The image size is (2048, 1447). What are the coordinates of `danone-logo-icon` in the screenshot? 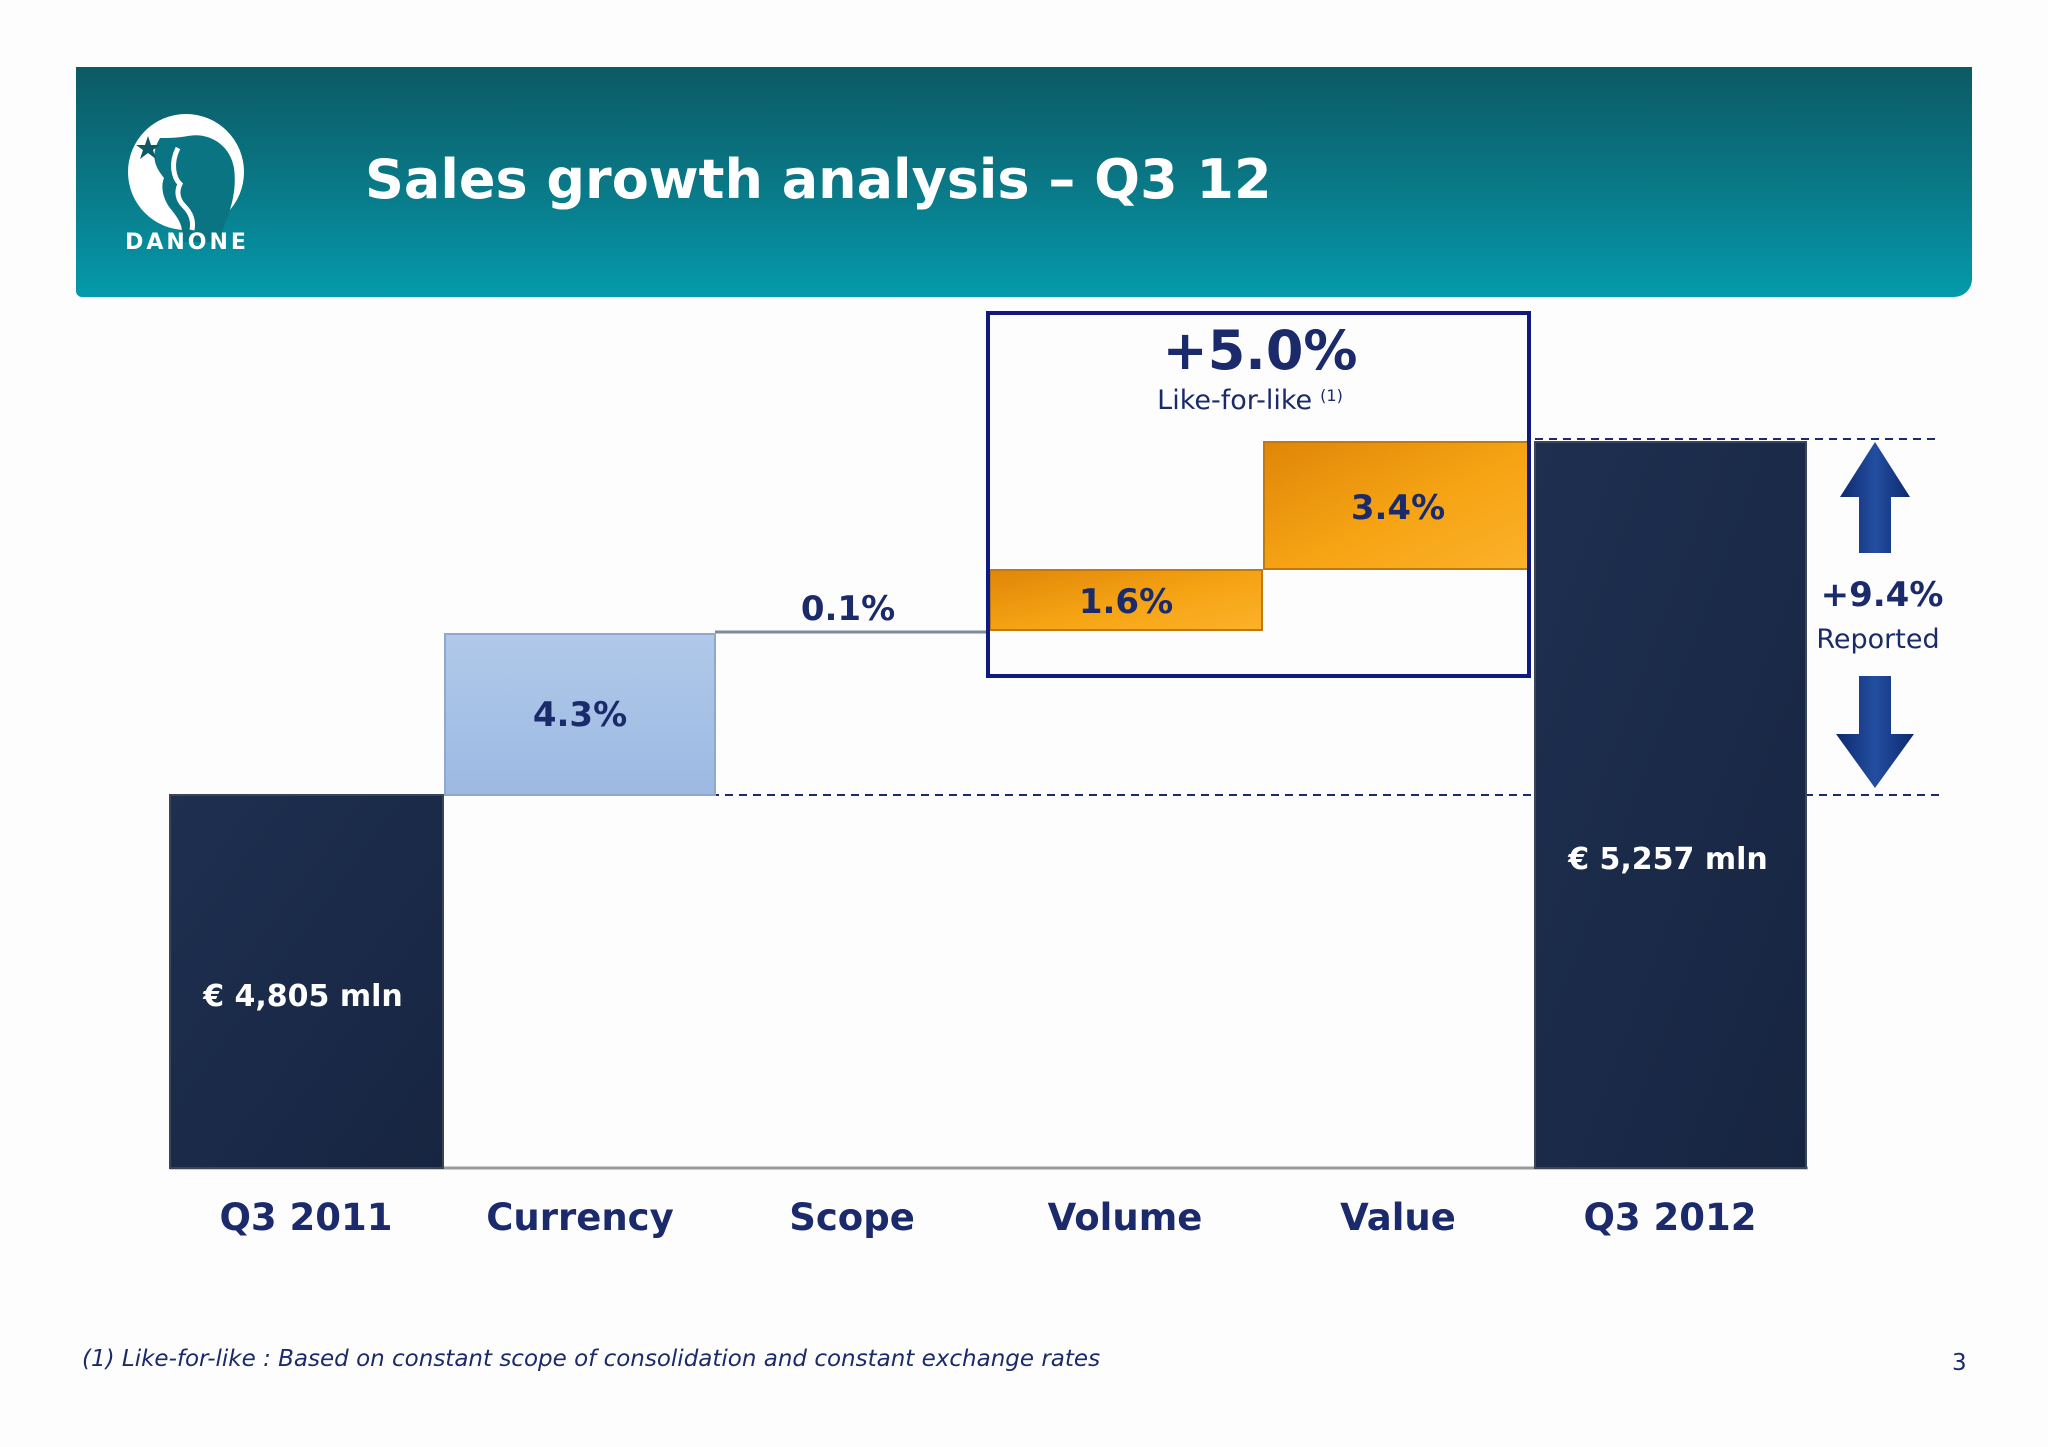 It's located at (186, 178).